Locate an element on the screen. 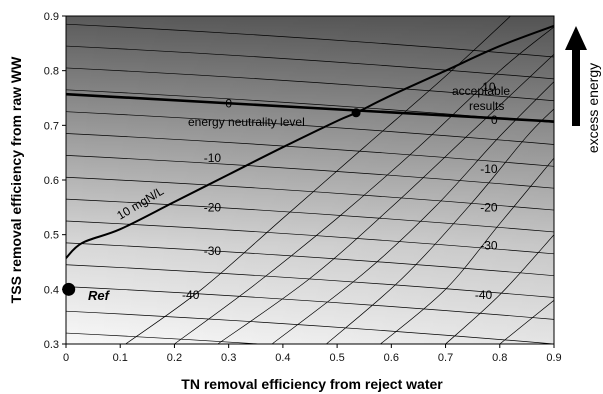  y-tick-label: 0.7 is located at coordinates (51, 126).